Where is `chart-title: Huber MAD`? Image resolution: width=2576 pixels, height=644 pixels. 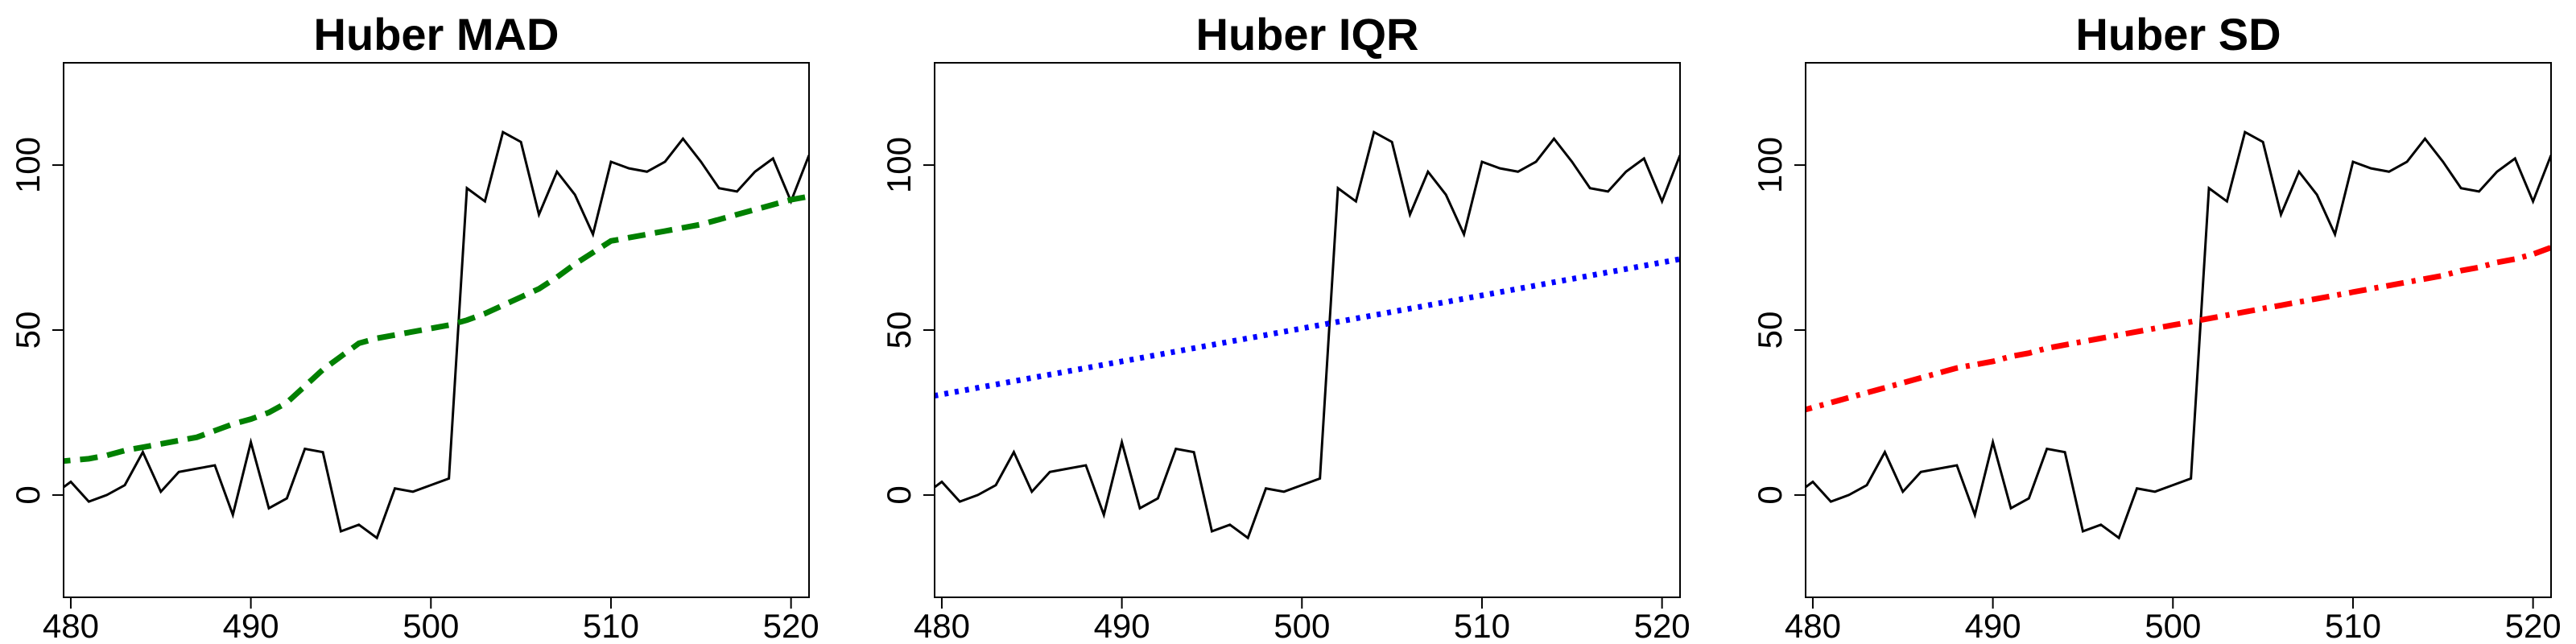
chart-title: Huber MAD is located at coordinates (436, 34).